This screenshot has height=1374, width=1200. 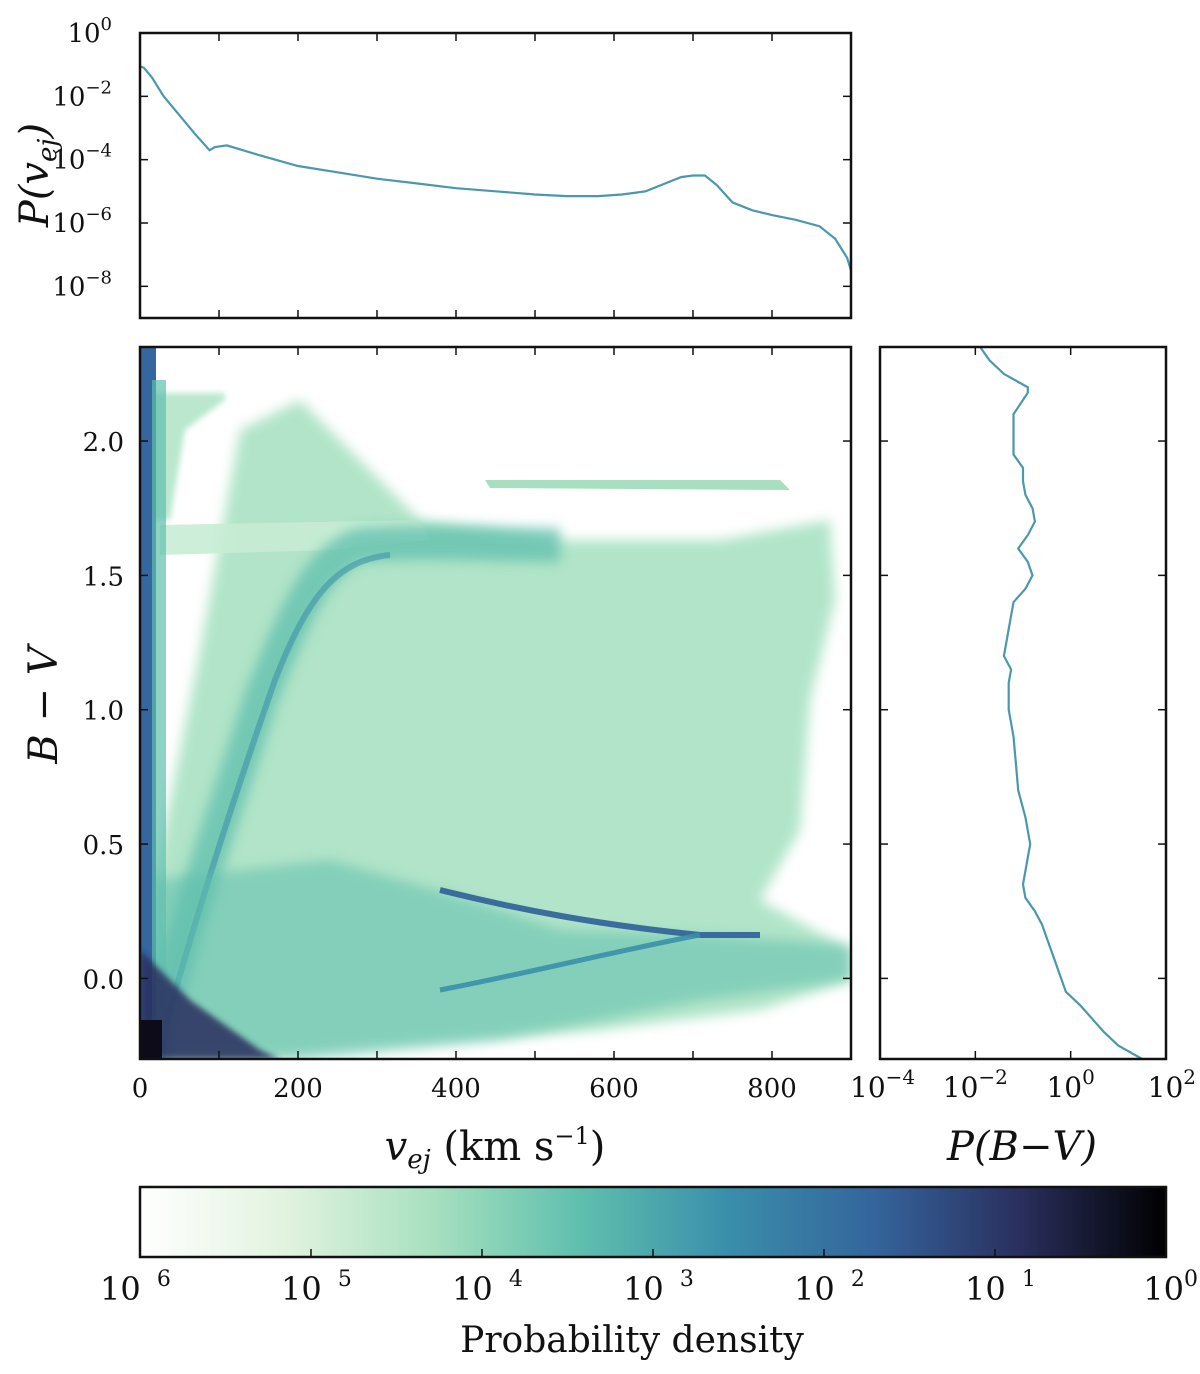 What do you see at coordinates (900, 1077) in the screenshot?
I see `right-xtick-label-exp: −4` at bounding box center [900, 1077].